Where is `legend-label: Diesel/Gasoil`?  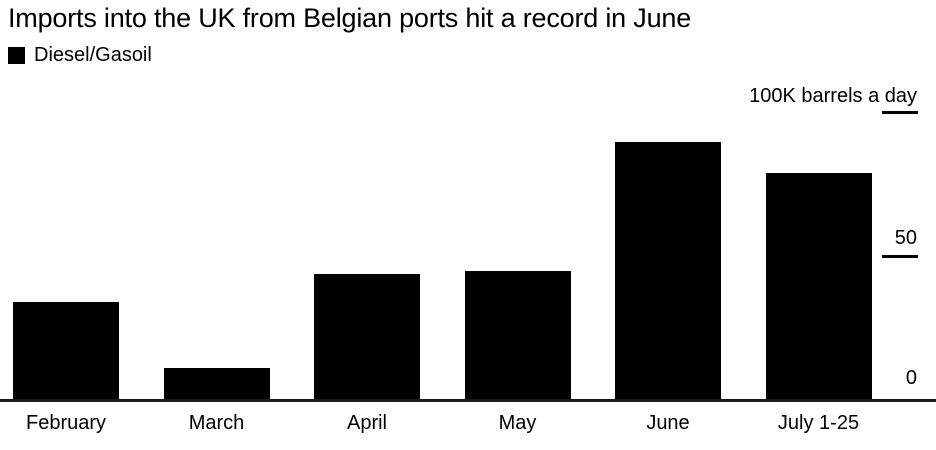 legend-label: Diesel/Gasoil is located at coordinates (93, 55).